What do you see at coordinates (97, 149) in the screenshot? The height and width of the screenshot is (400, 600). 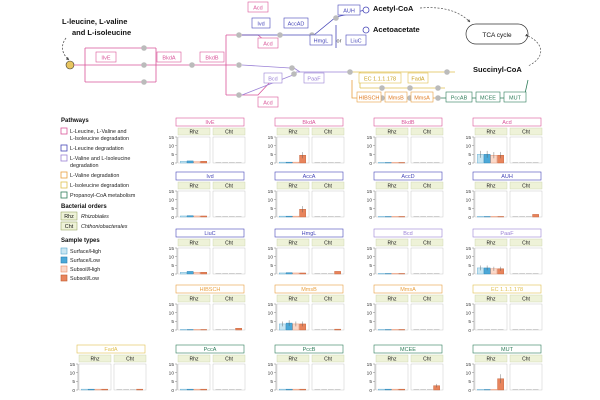 I see `legend-pathway-label: L-Leucine degradation` at bounding box center [97, 149].